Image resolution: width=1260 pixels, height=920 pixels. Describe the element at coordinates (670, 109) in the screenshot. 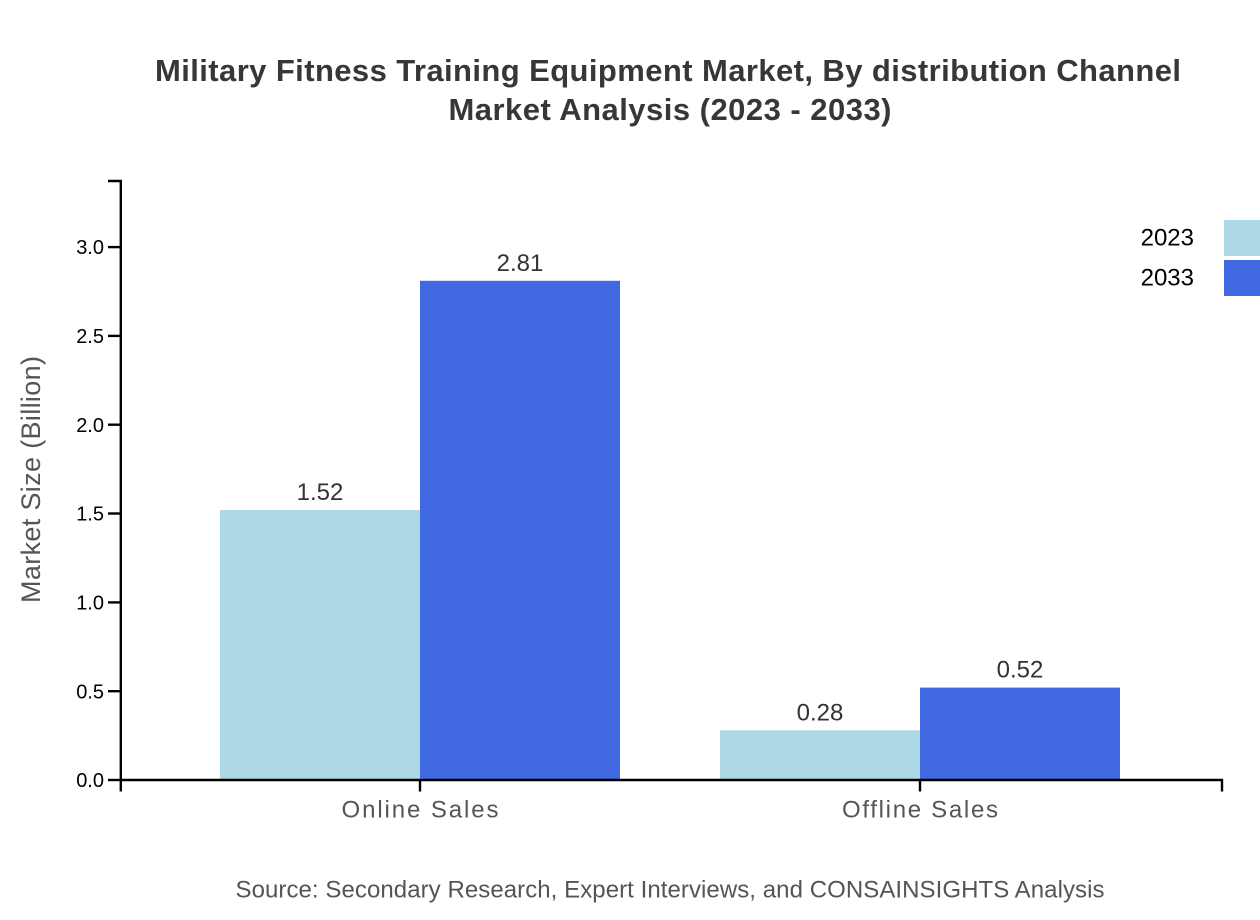

I see `svg-text: Market Analysis (2023 - 2033)` at that location.